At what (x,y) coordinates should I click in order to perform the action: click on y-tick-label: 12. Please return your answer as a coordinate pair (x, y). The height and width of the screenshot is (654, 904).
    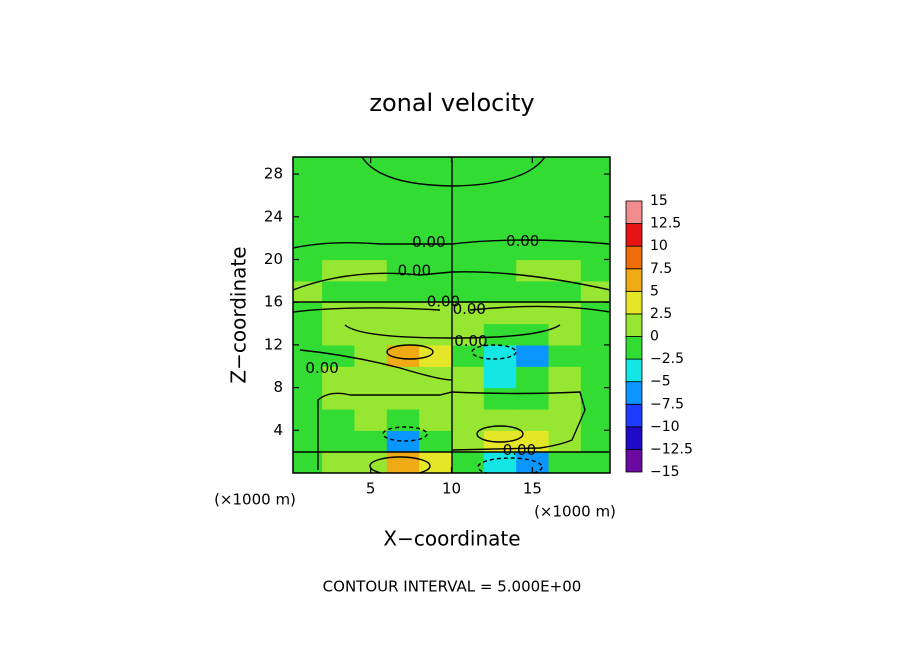
    Looking at the image, I should click on (273, 344).